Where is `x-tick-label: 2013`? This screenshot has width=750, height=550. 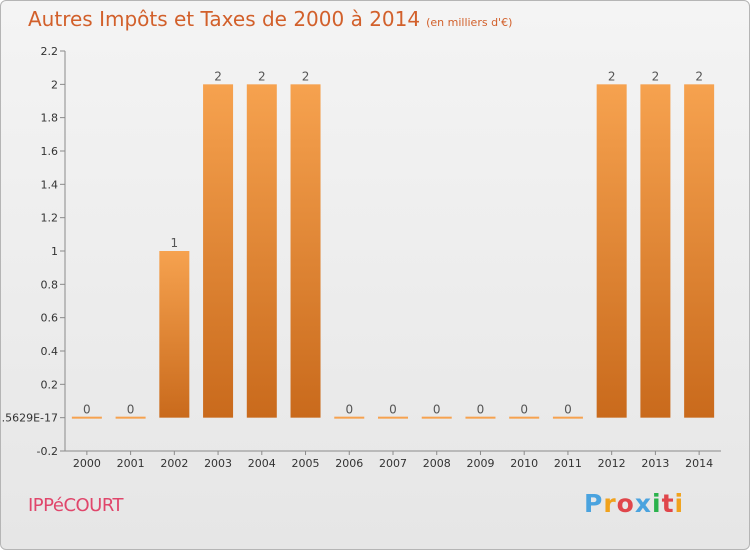 x-tick-label: 2013 is located at coordinates (655, 463).